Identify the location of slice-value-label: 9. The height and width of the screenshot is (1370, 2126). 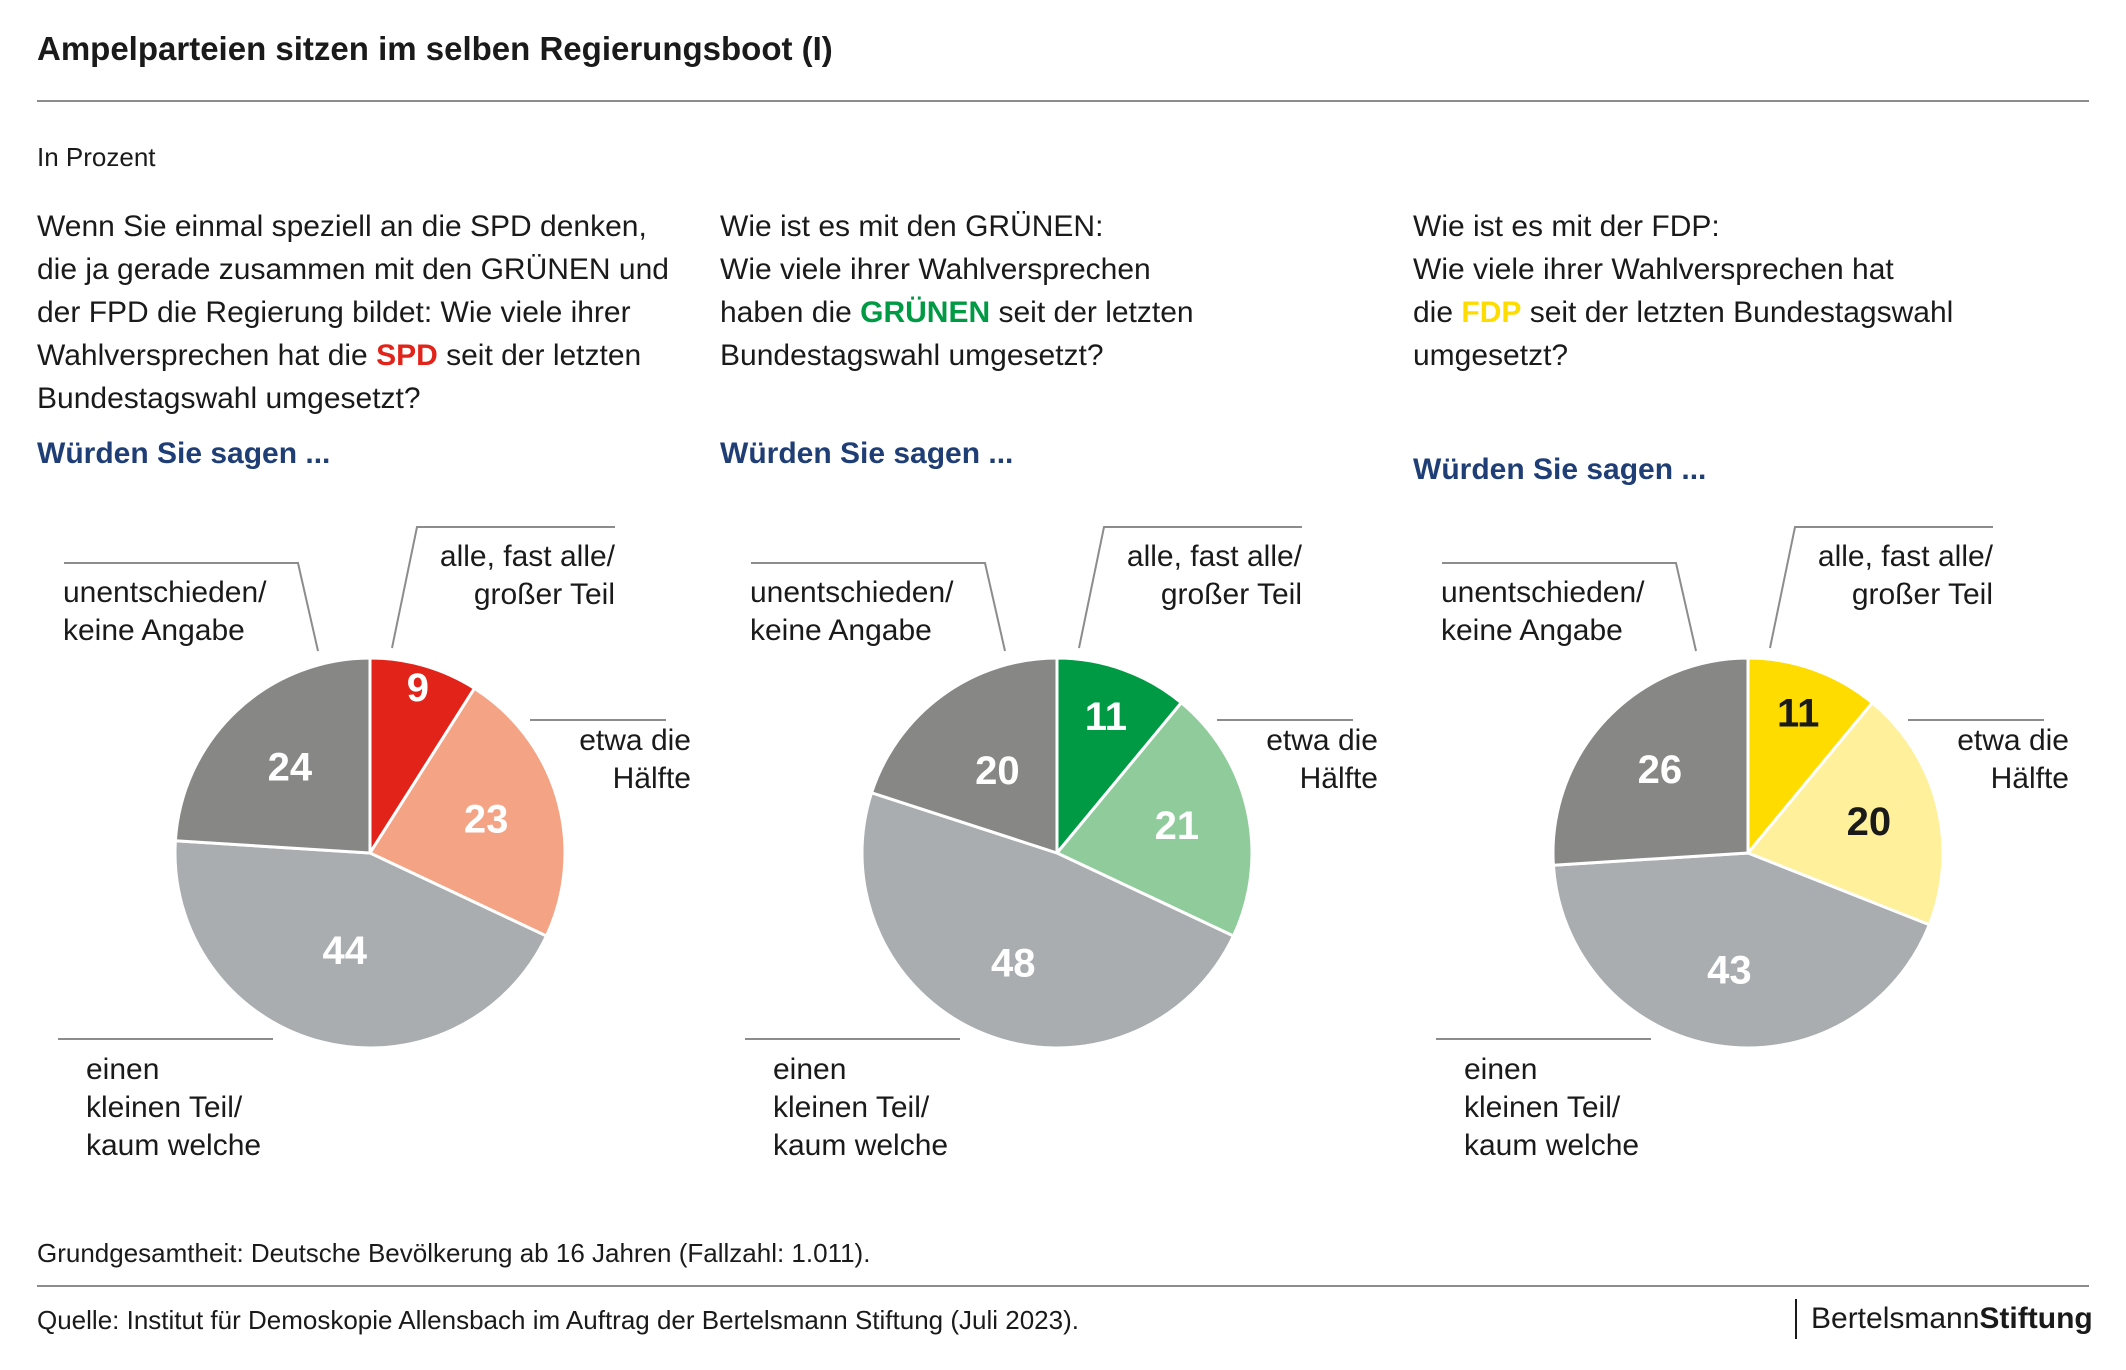
(418, 688).